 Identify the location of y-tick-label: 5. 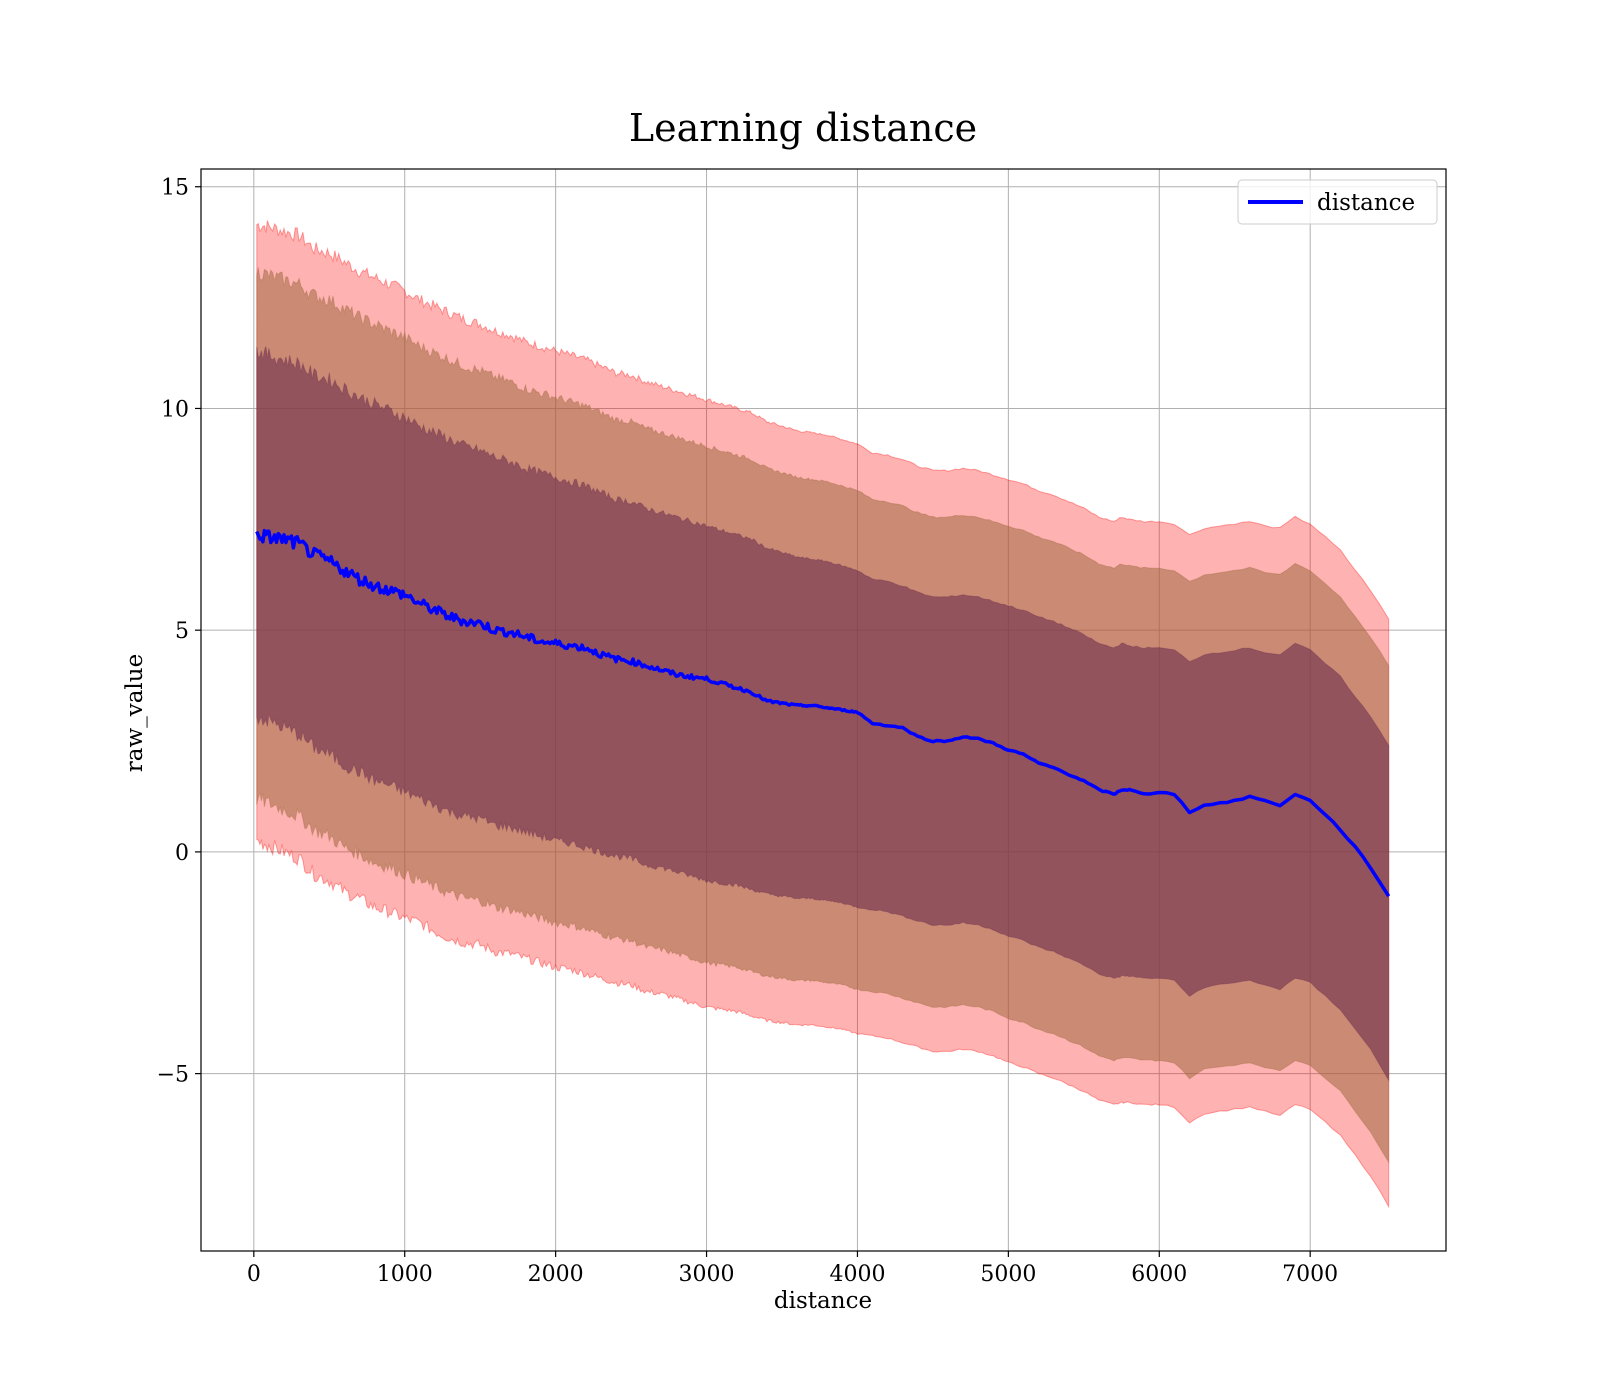
(182, 631).